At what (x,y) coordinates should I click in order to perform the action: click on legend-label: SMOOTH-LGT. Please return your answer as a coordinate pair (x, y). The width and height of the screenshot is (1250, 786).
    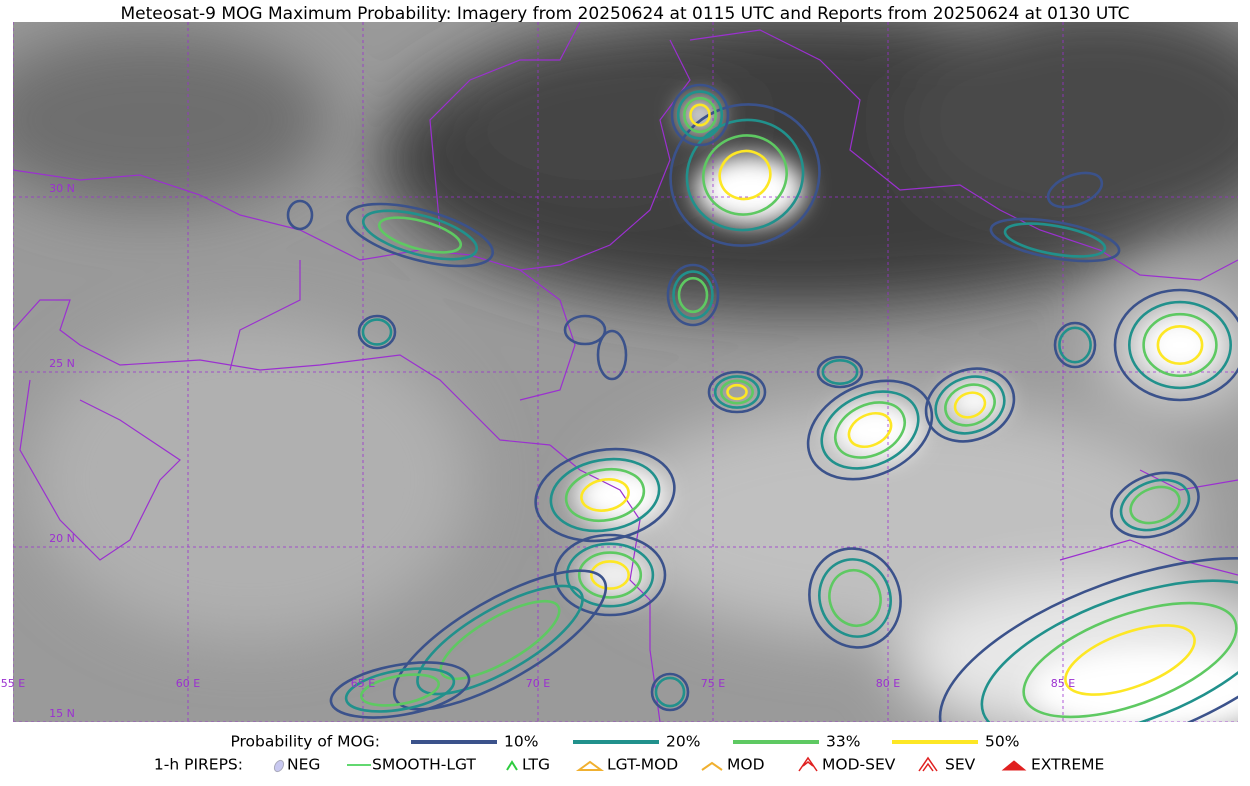
    Looking at the image, I should click on (424, 765).